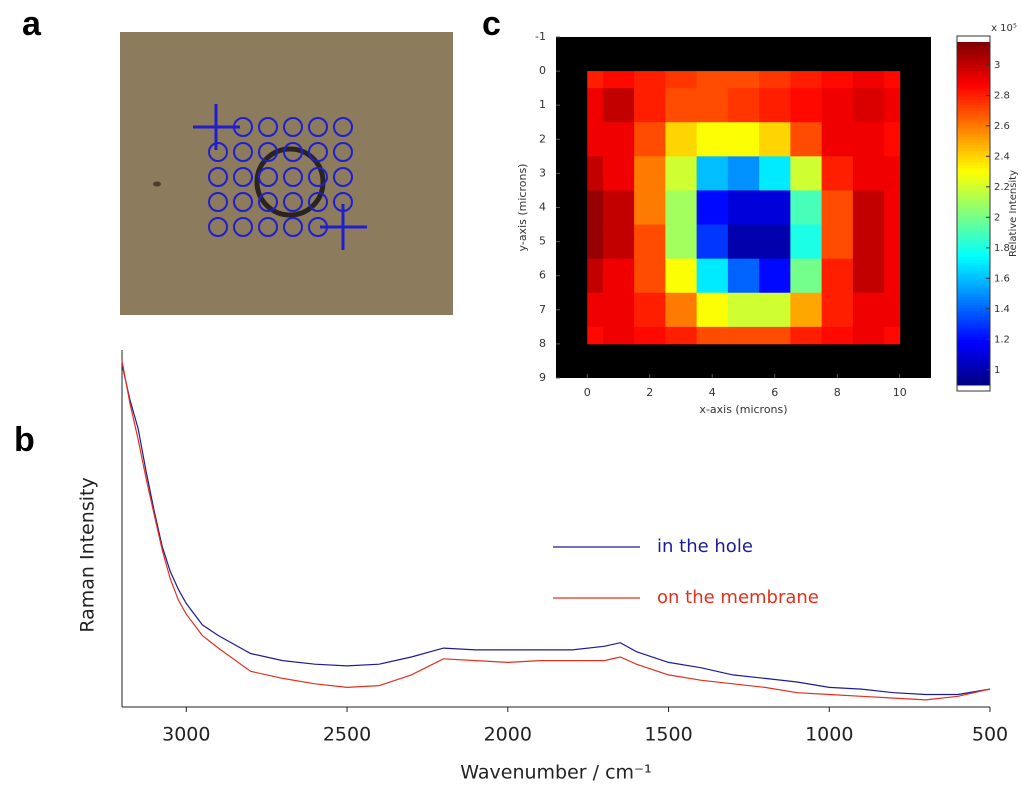 This screenshot has width=1022, height=787. What do you see at coordinates (491, 24) in the screenshot?
I see `panel-label: c` at bounding box center [491, 24].